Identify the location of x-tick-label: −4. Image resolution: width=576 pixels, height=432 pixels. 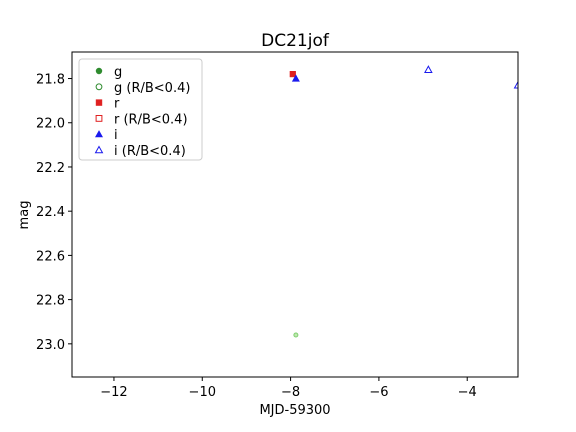
(467, 392).